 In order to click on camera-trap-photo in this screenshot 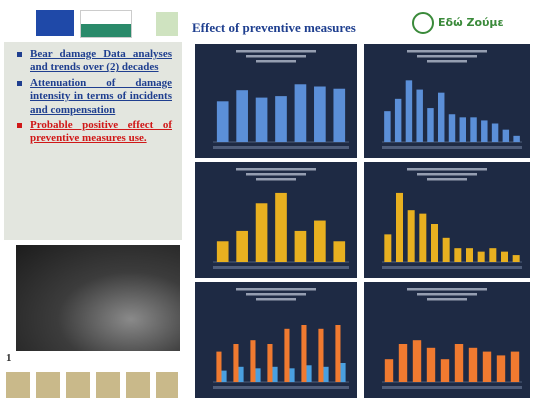, I will do `click(98, 298)`.